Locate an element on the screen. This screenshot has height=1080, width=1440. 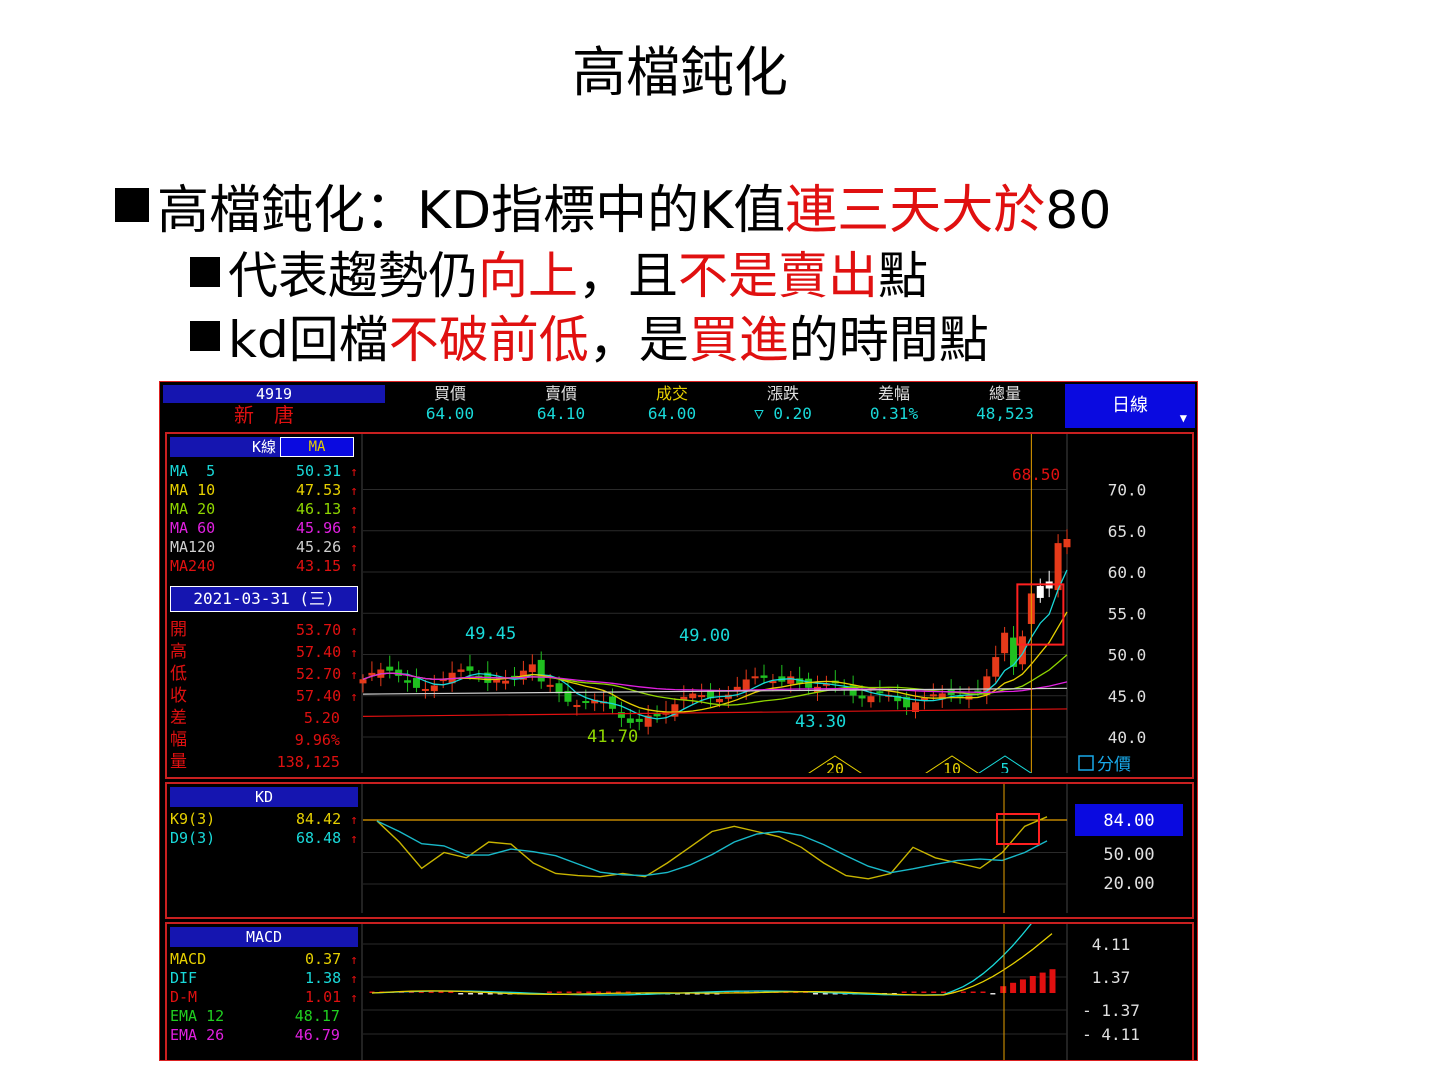
bullet-3-run: kd回檔 is located at coordinates (308, 340).